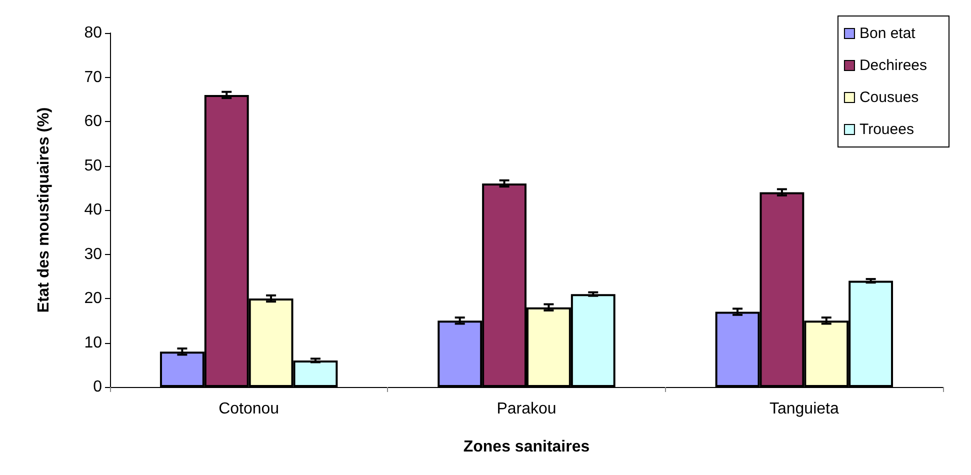  I want to click on y-tick-label: 70, so click(93, 77).